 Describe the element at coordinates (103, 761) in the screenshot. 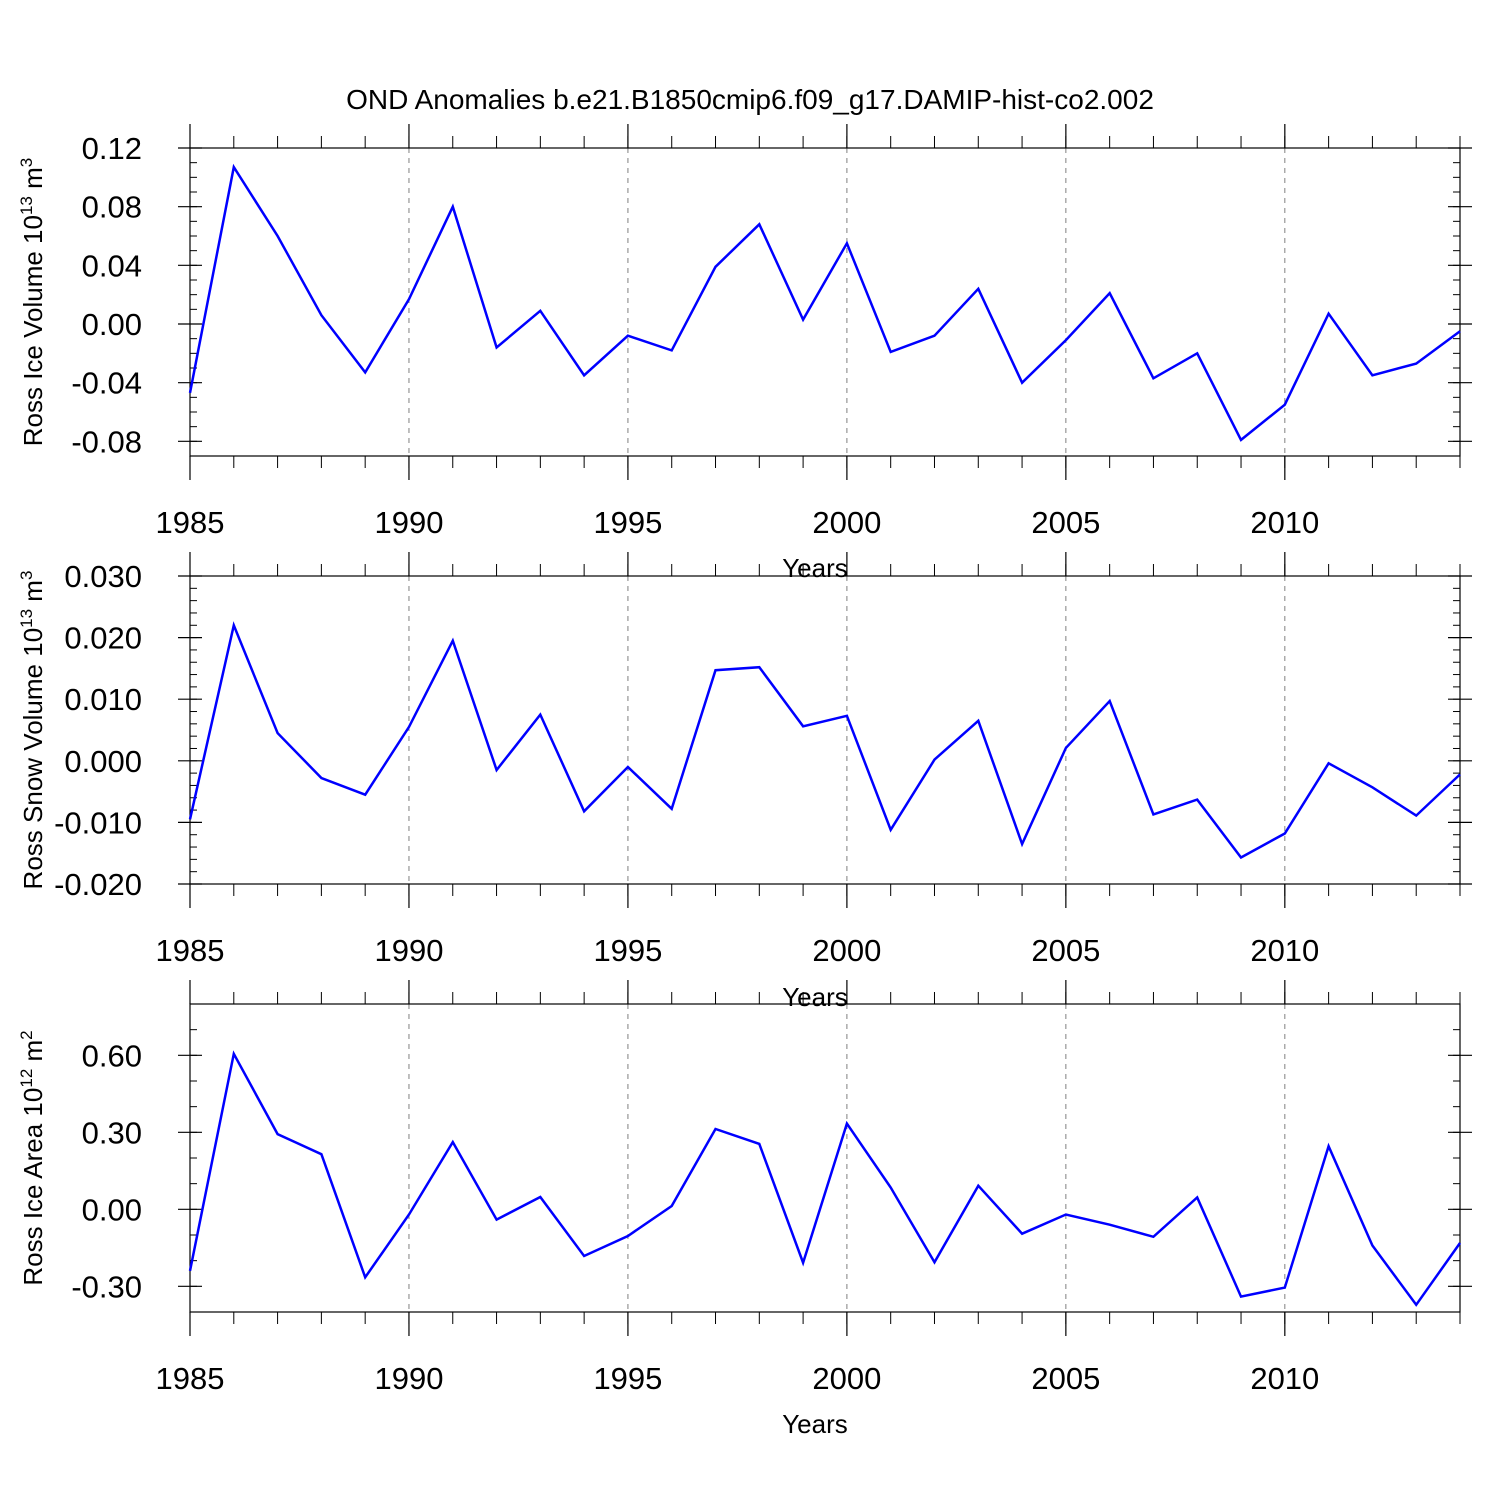

I see `y-tick-label: 0.000` at that location.